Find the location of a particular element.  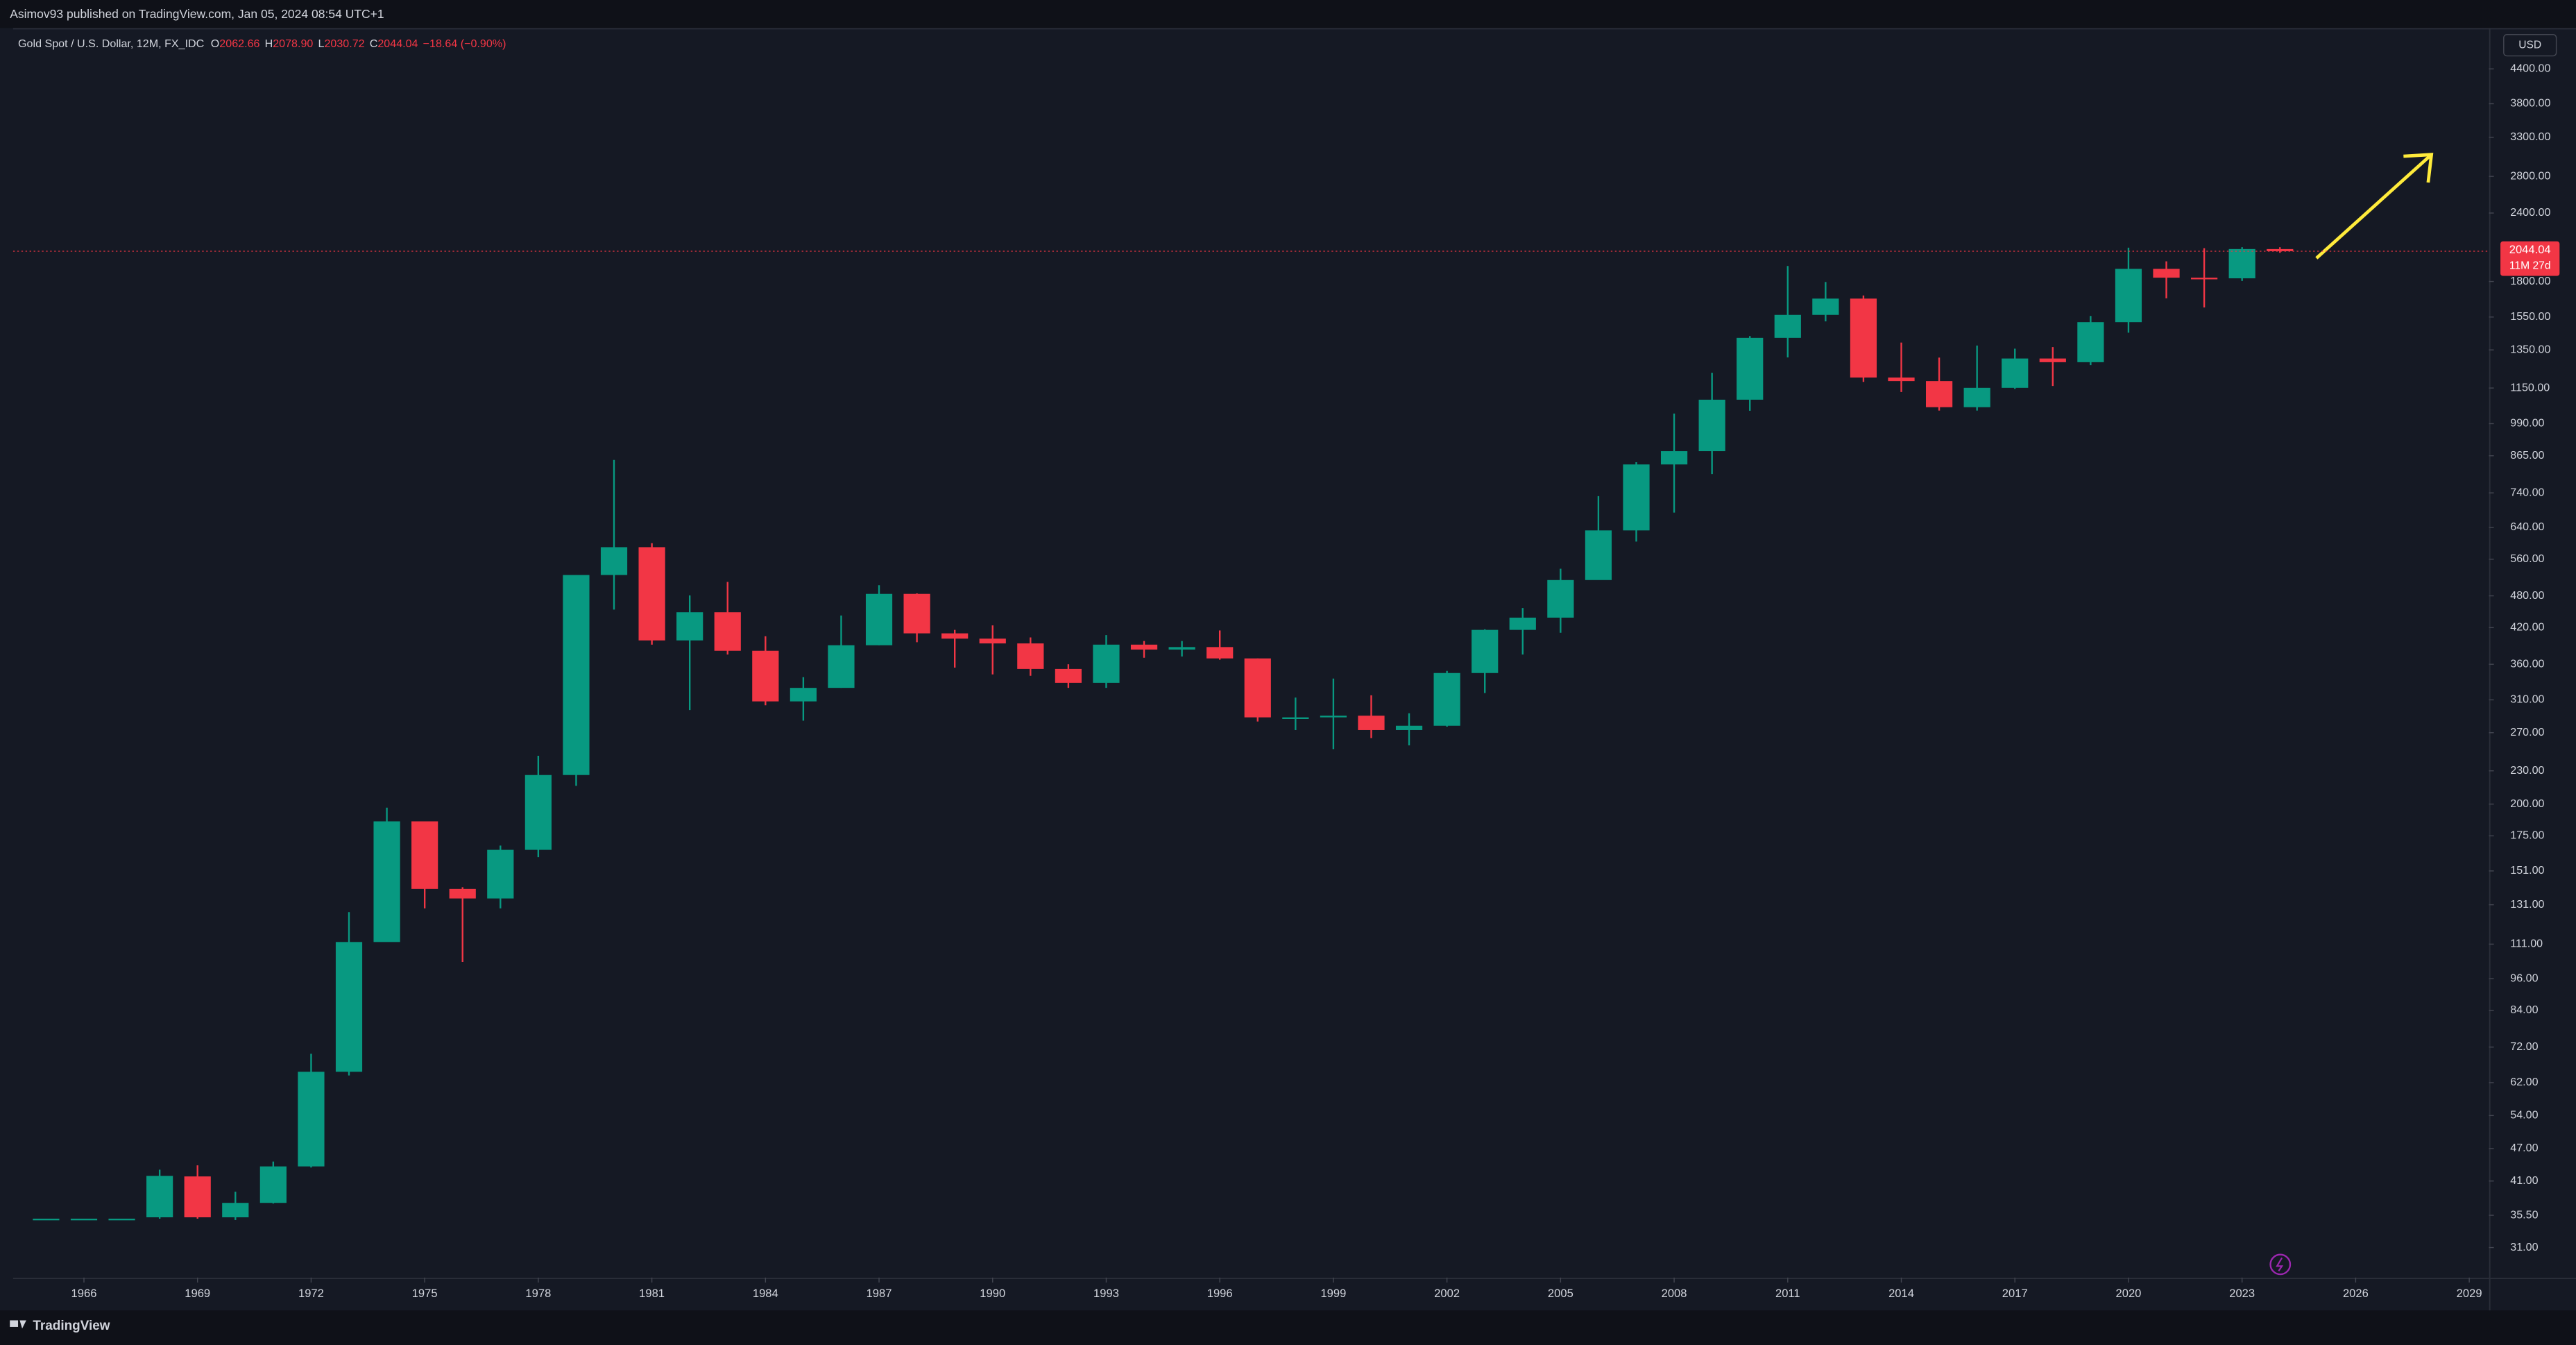

y-tick-label: 131.00 is located at coordinates (2527, 904).